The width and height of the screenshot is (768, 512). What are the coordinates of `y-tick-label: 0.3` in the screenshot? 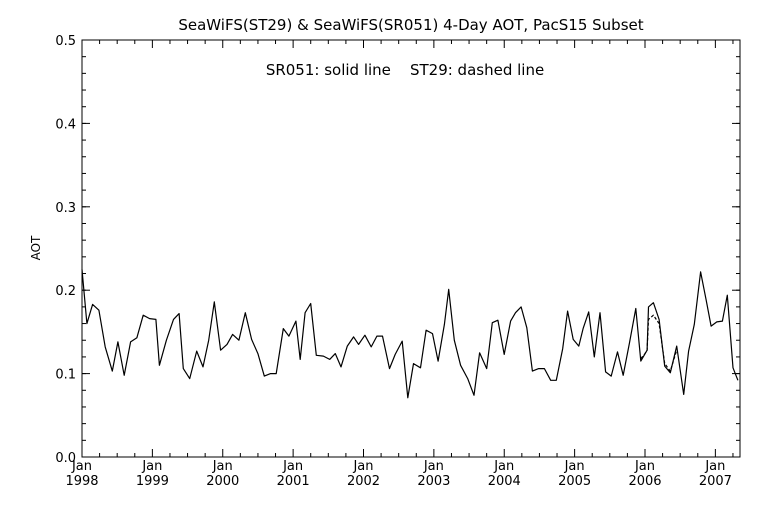 It's located at (65, 208).